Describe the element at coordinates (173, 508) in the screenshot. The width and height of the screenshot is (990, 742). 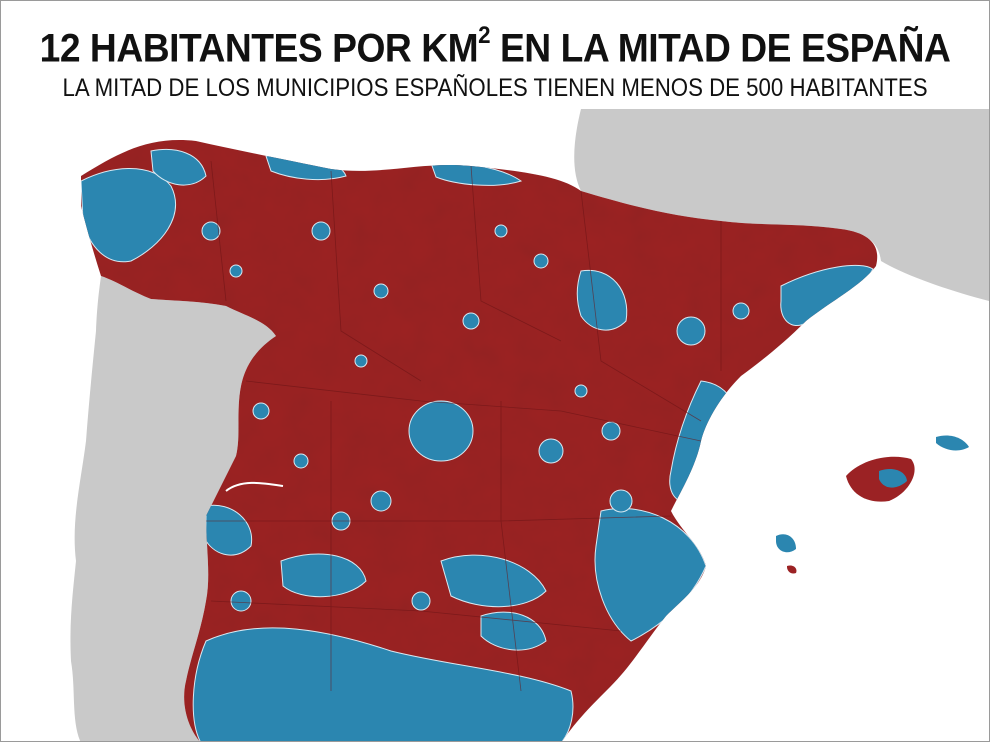
I see `region-portugal` at that location.